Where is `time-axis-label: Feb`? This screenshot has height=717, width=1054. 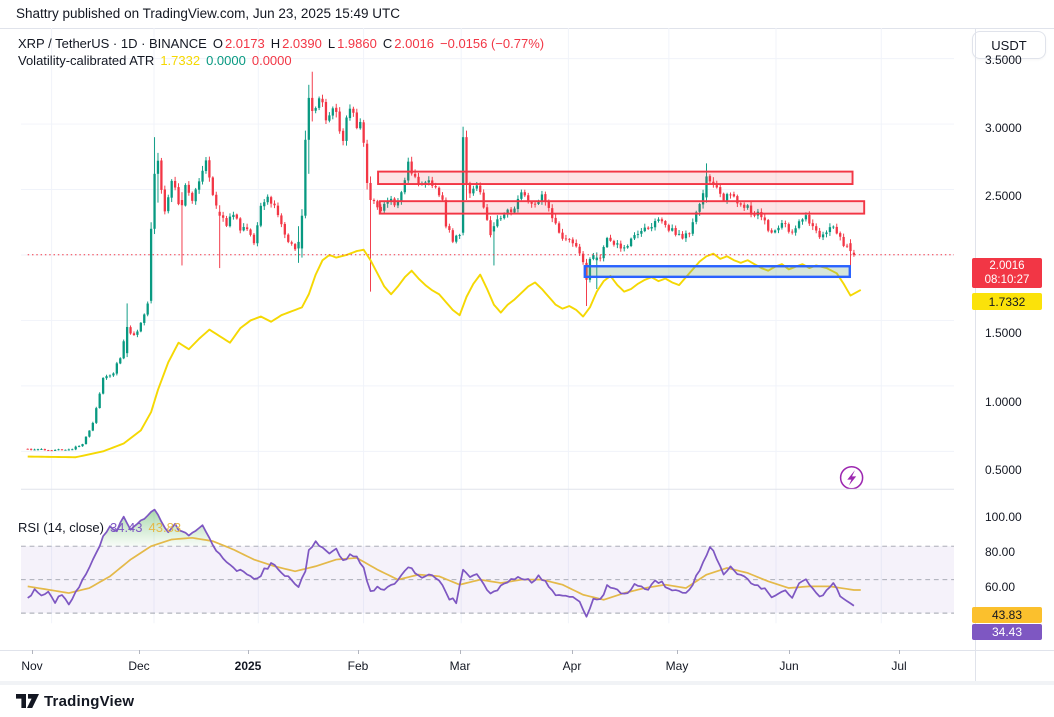 time-axis-label: Feb is located at coordinates (358, 666).